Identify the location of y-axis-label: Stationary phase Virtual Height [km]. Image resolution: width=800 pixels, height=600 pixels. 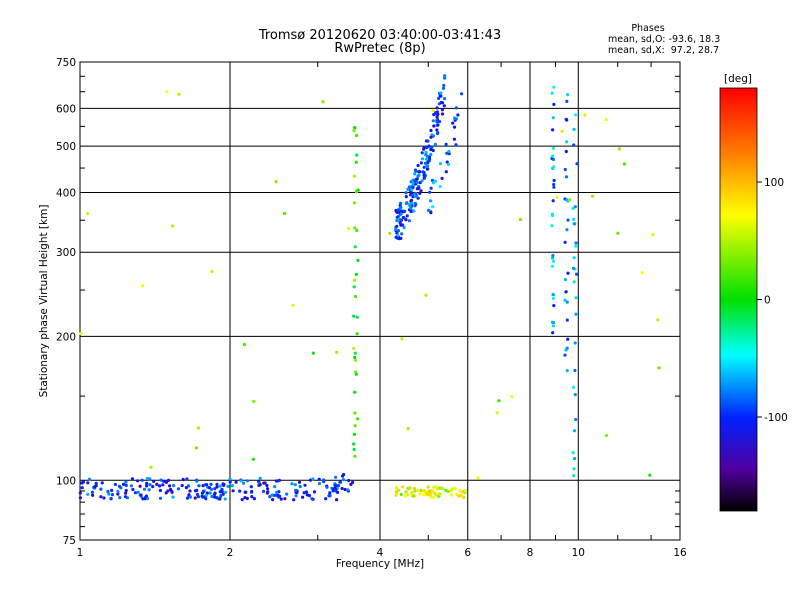
(44, 301).